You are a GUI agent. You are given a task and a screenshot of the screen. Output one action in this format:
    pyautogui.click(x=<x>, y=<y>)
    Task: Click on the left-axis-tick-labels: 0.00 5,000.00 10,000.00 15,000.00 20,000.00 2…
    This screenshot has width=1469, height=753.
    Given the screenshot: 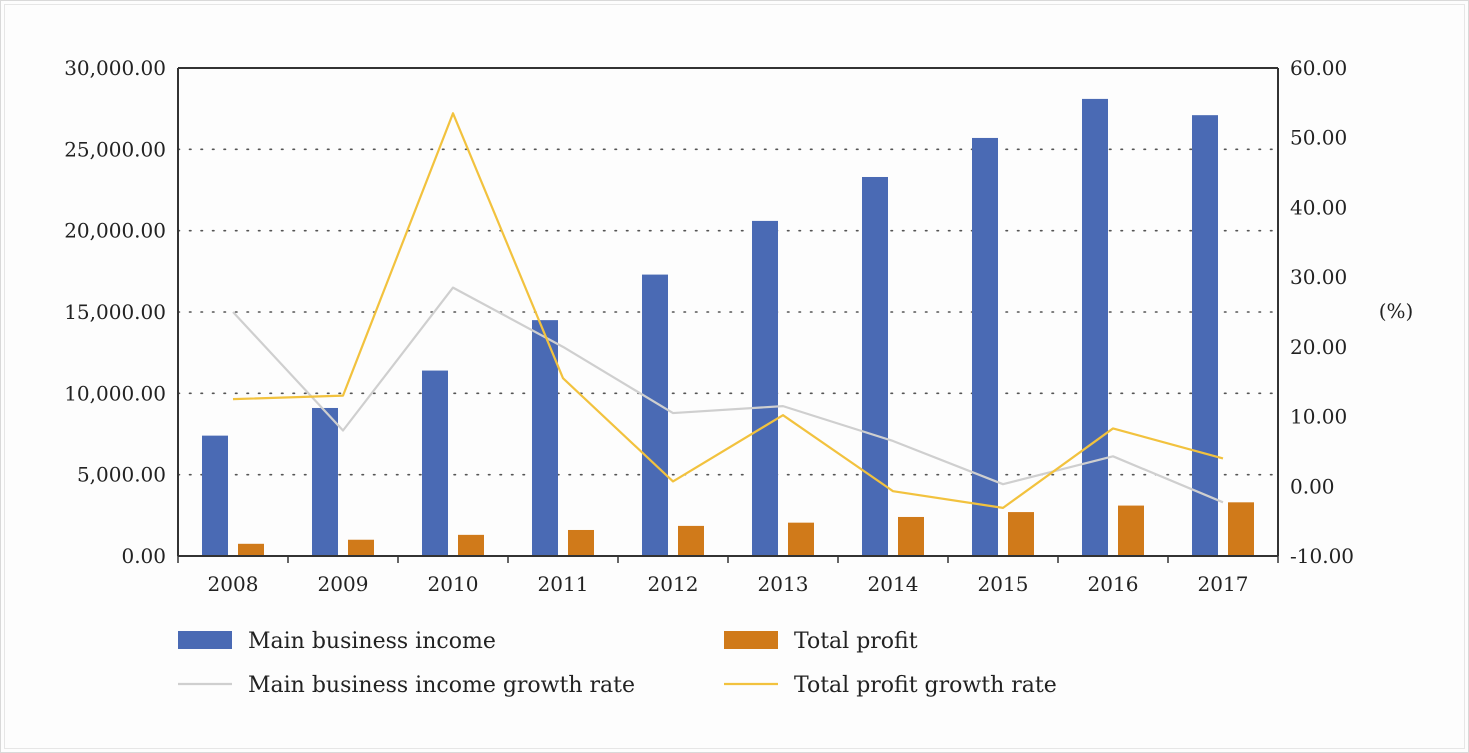 What is the action you would take?
    pyautogui.click(x=115, y=312)
    